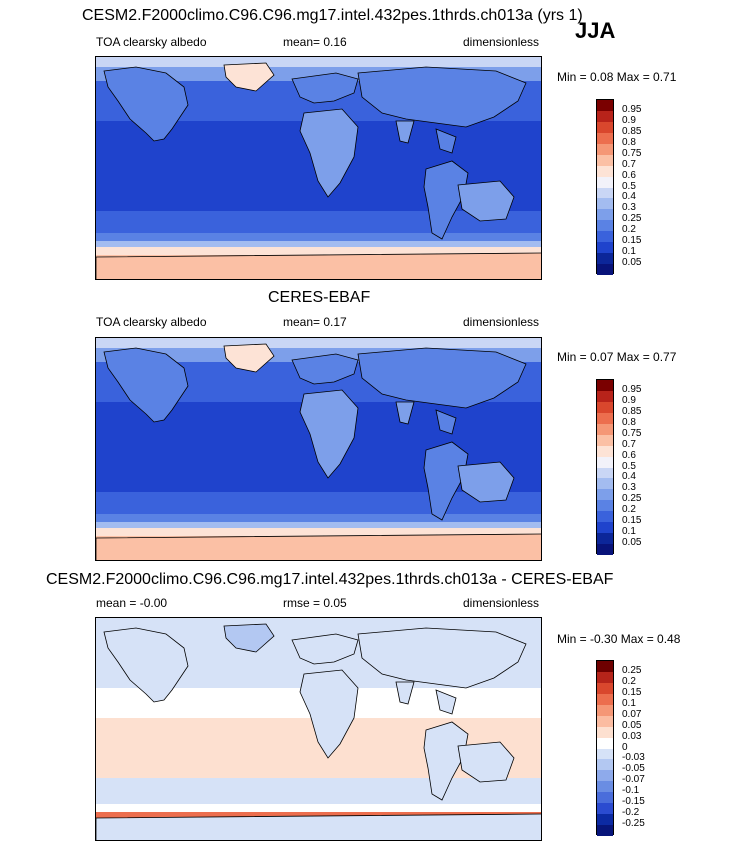 The width and height of the screenshot is (732, 846). Describe the element at coordinates (442, 97) in the screenshot. I see `asia-outline` at that location.